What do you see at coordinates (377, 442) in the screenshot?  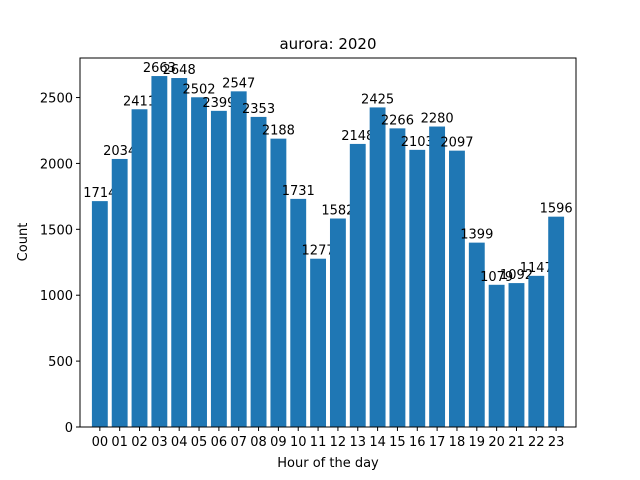 I see `x-tick-label: 14` at bounding box center [377, 442].